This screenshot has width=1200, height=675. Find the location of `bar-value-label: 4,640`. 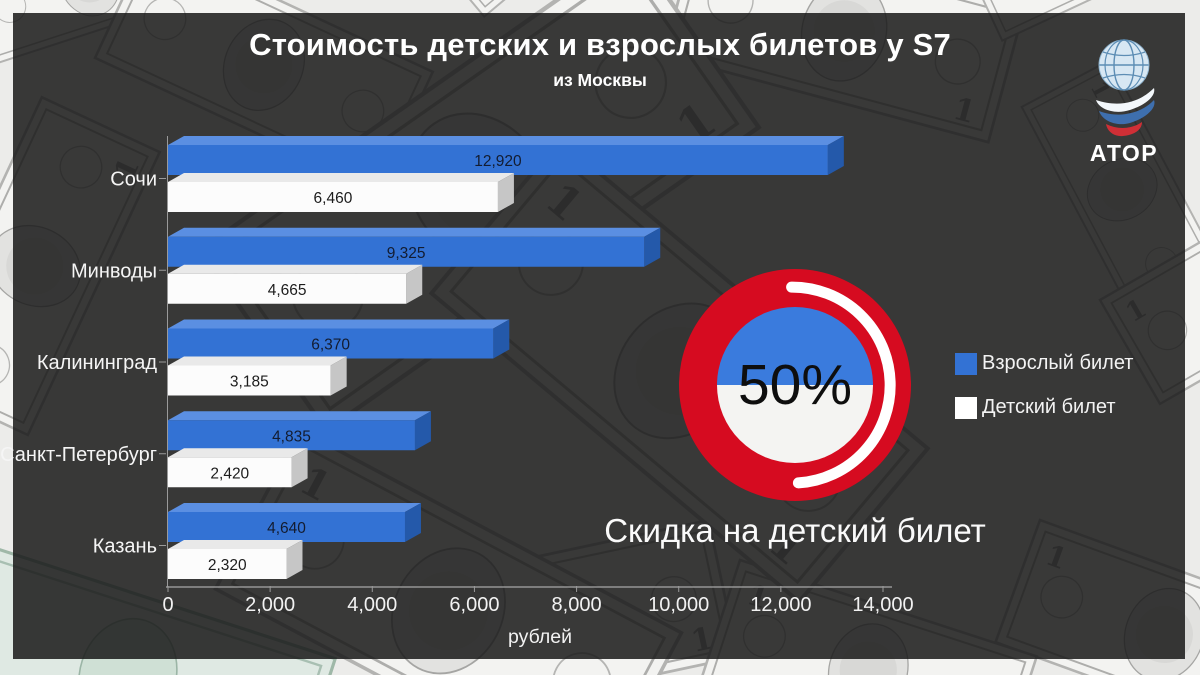

bar-value-label: 4,640 is located at coordinates (286, 528).